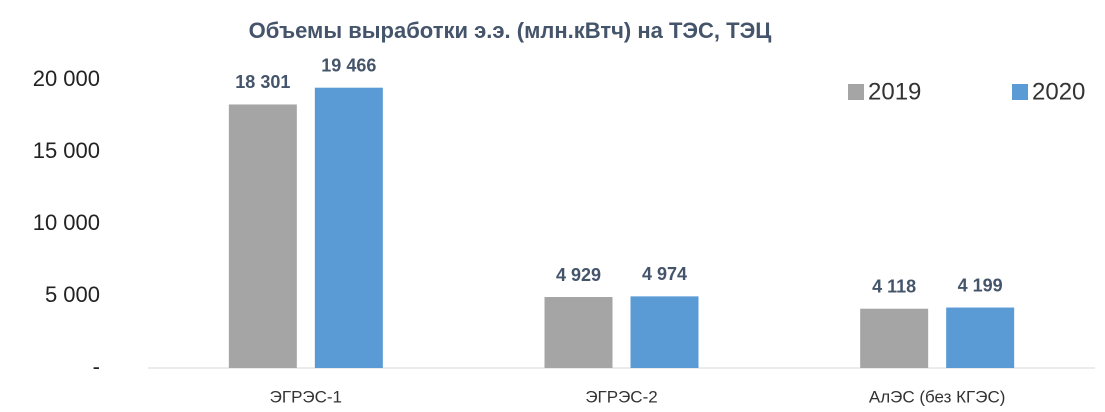 This screenshot has width=1105, height=412. I want to click on x-tick-label: ЭГРЭС-1, so click(306, 396).